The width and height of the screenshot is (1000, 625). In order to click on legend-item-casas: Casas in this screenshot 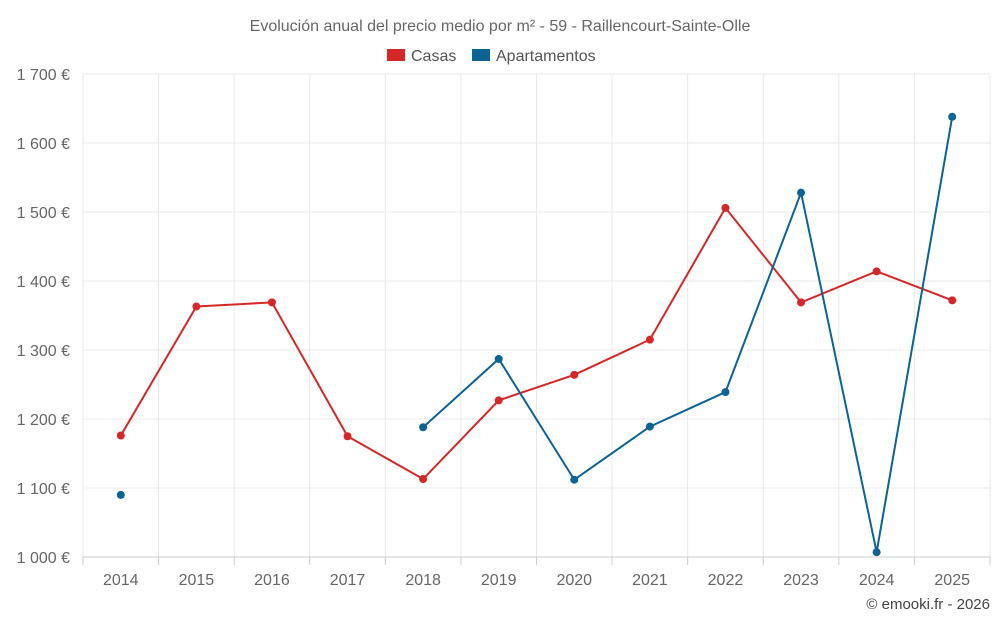, I will do `click(421, 56)`.